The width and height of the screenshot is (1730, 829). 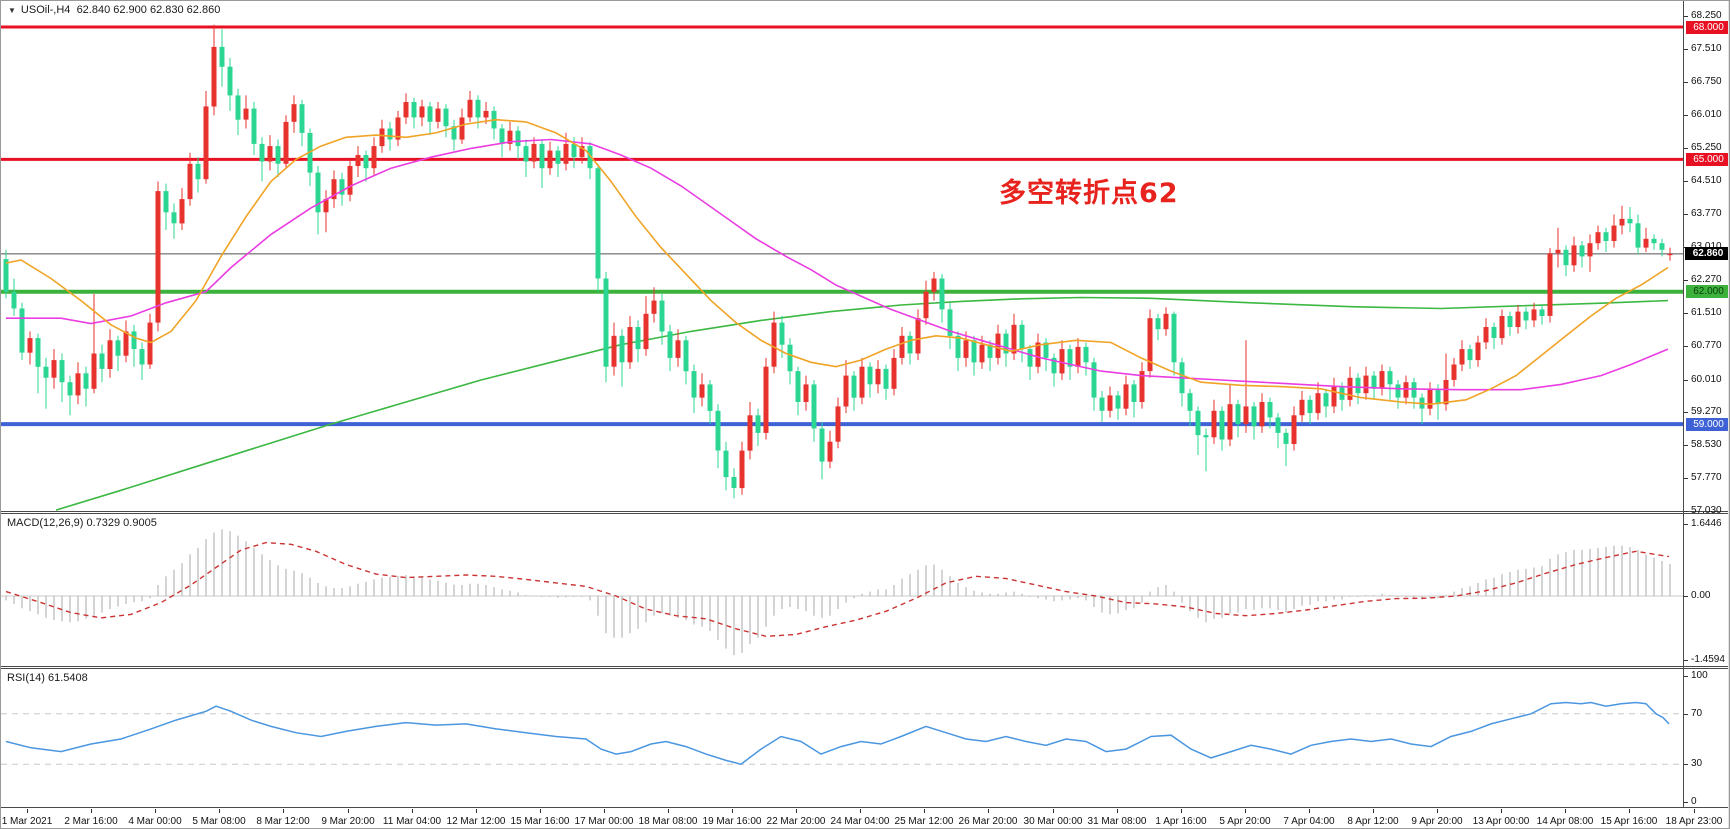 What do you see at coordinates (12, 10) in the screenshot?
I see `chart-menu-arrow-icon: ▼` at bounding box center [12, 10].